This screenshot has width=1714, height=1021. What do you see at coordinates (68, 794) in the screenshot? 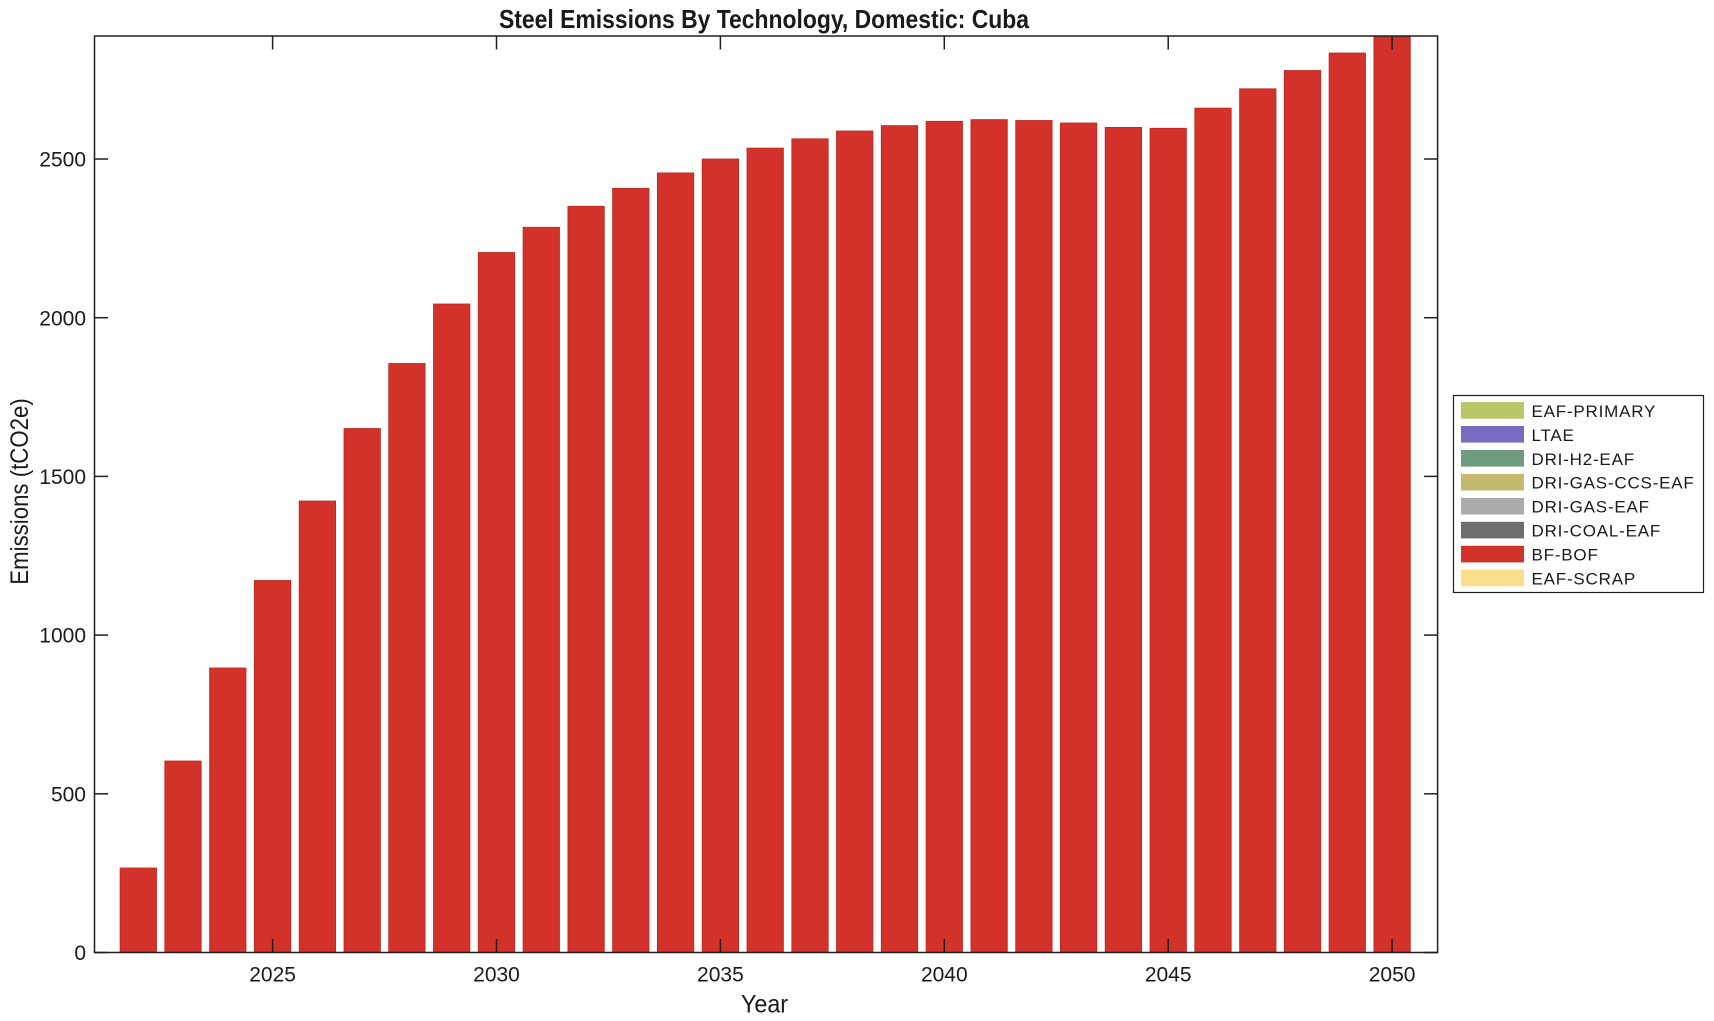
I see `svg-text: 500` at bounding box center [68, 794].